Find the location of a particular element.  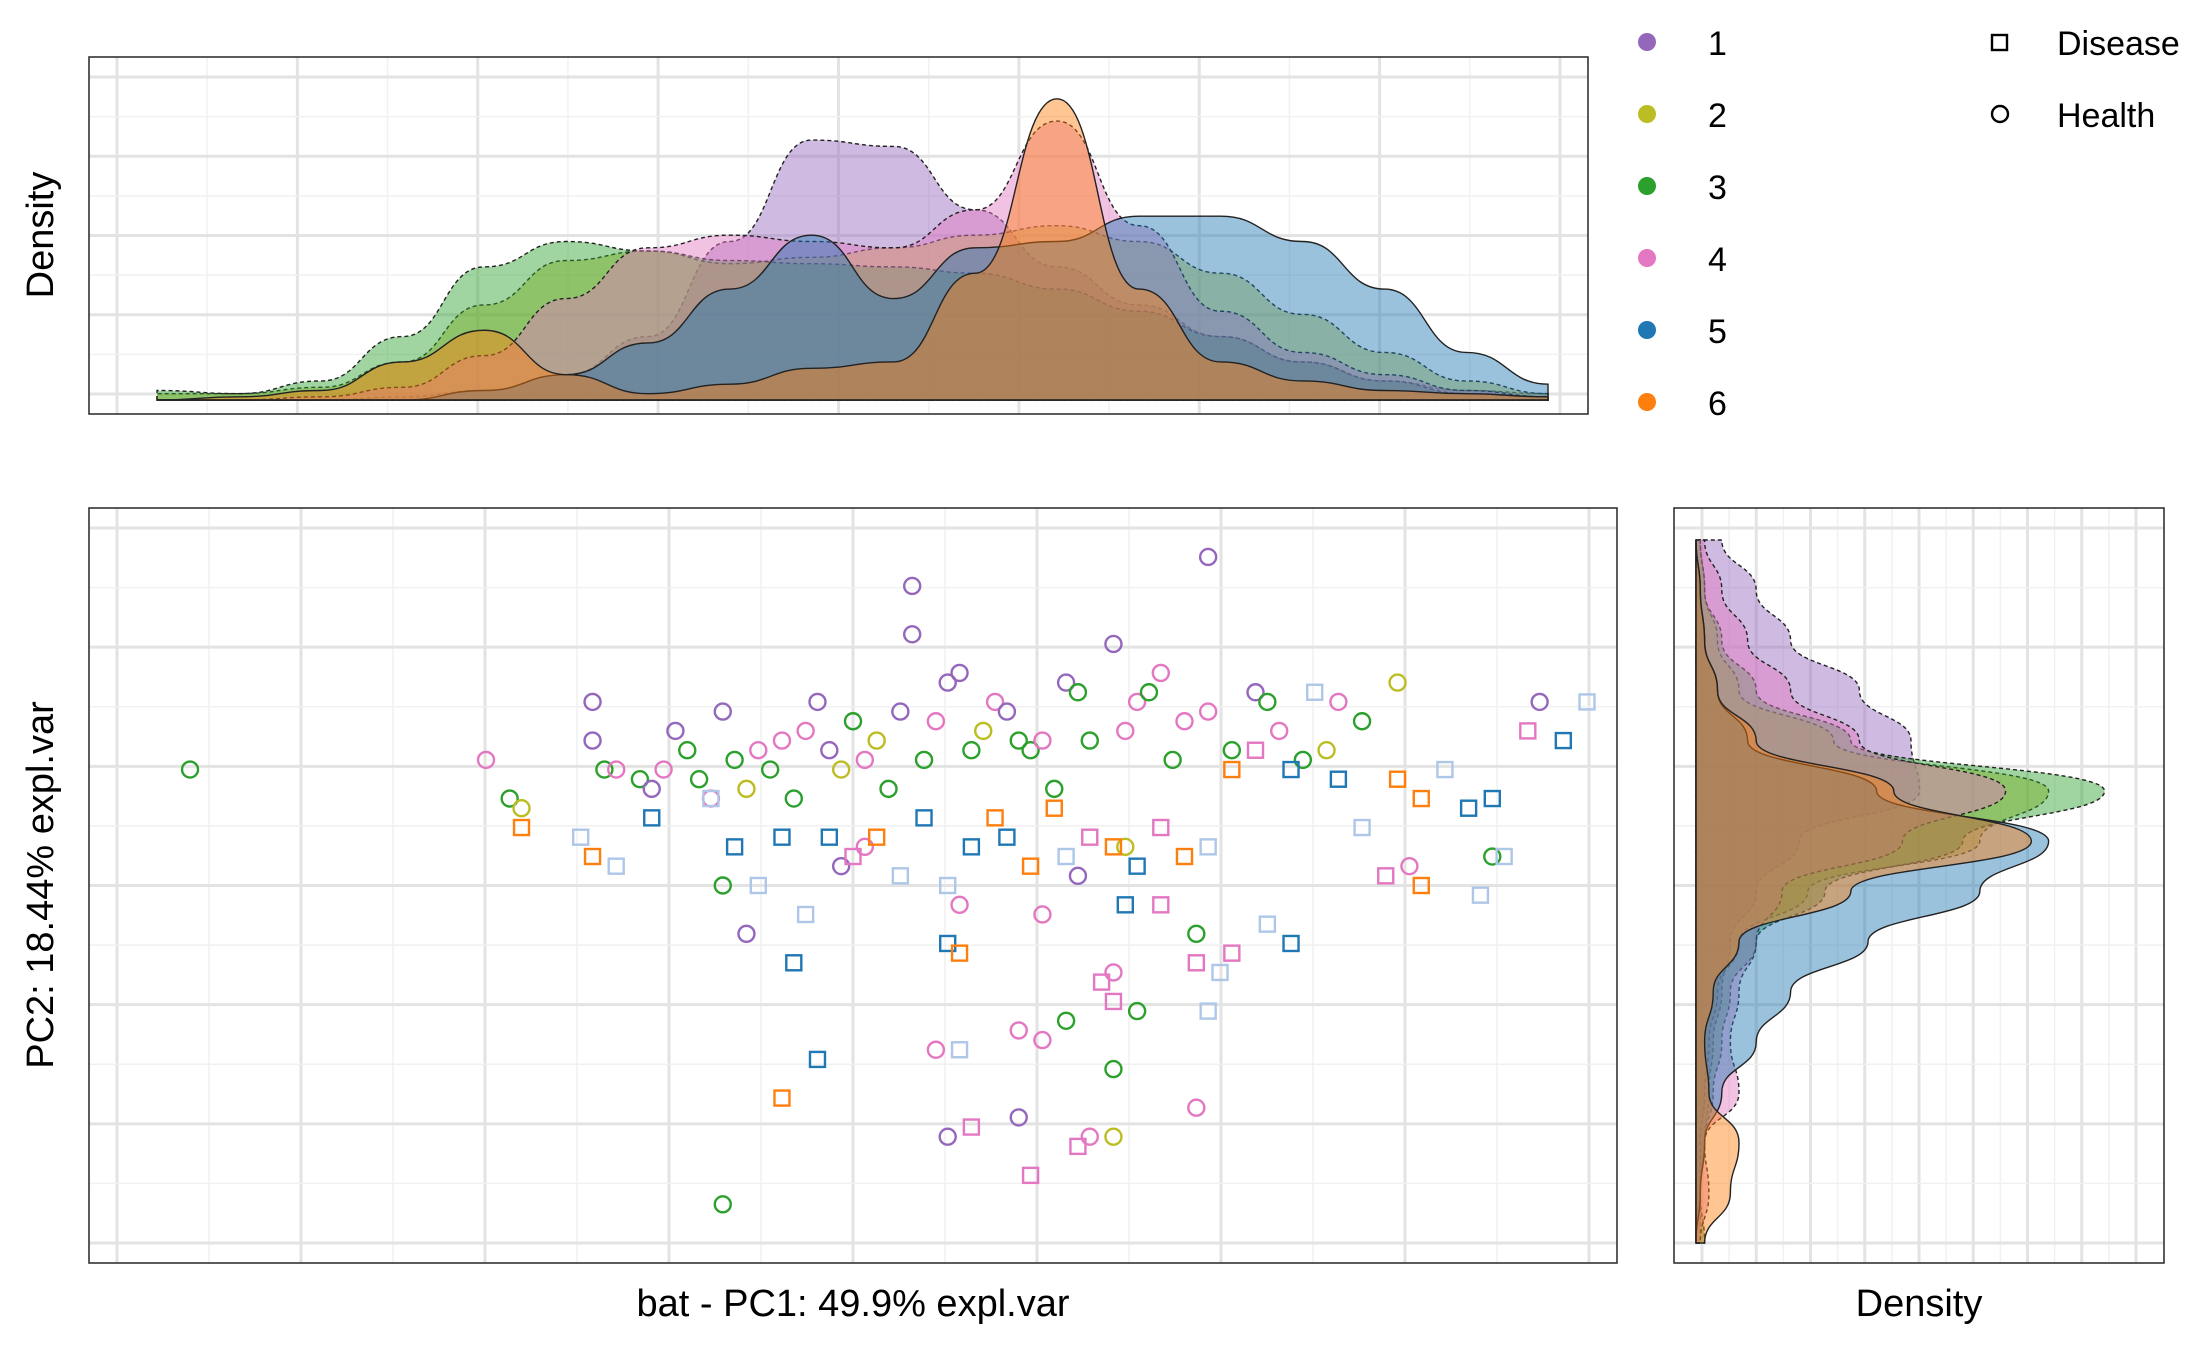

legend-batch-3-label: 3 is located at coordinates (1717, 188).